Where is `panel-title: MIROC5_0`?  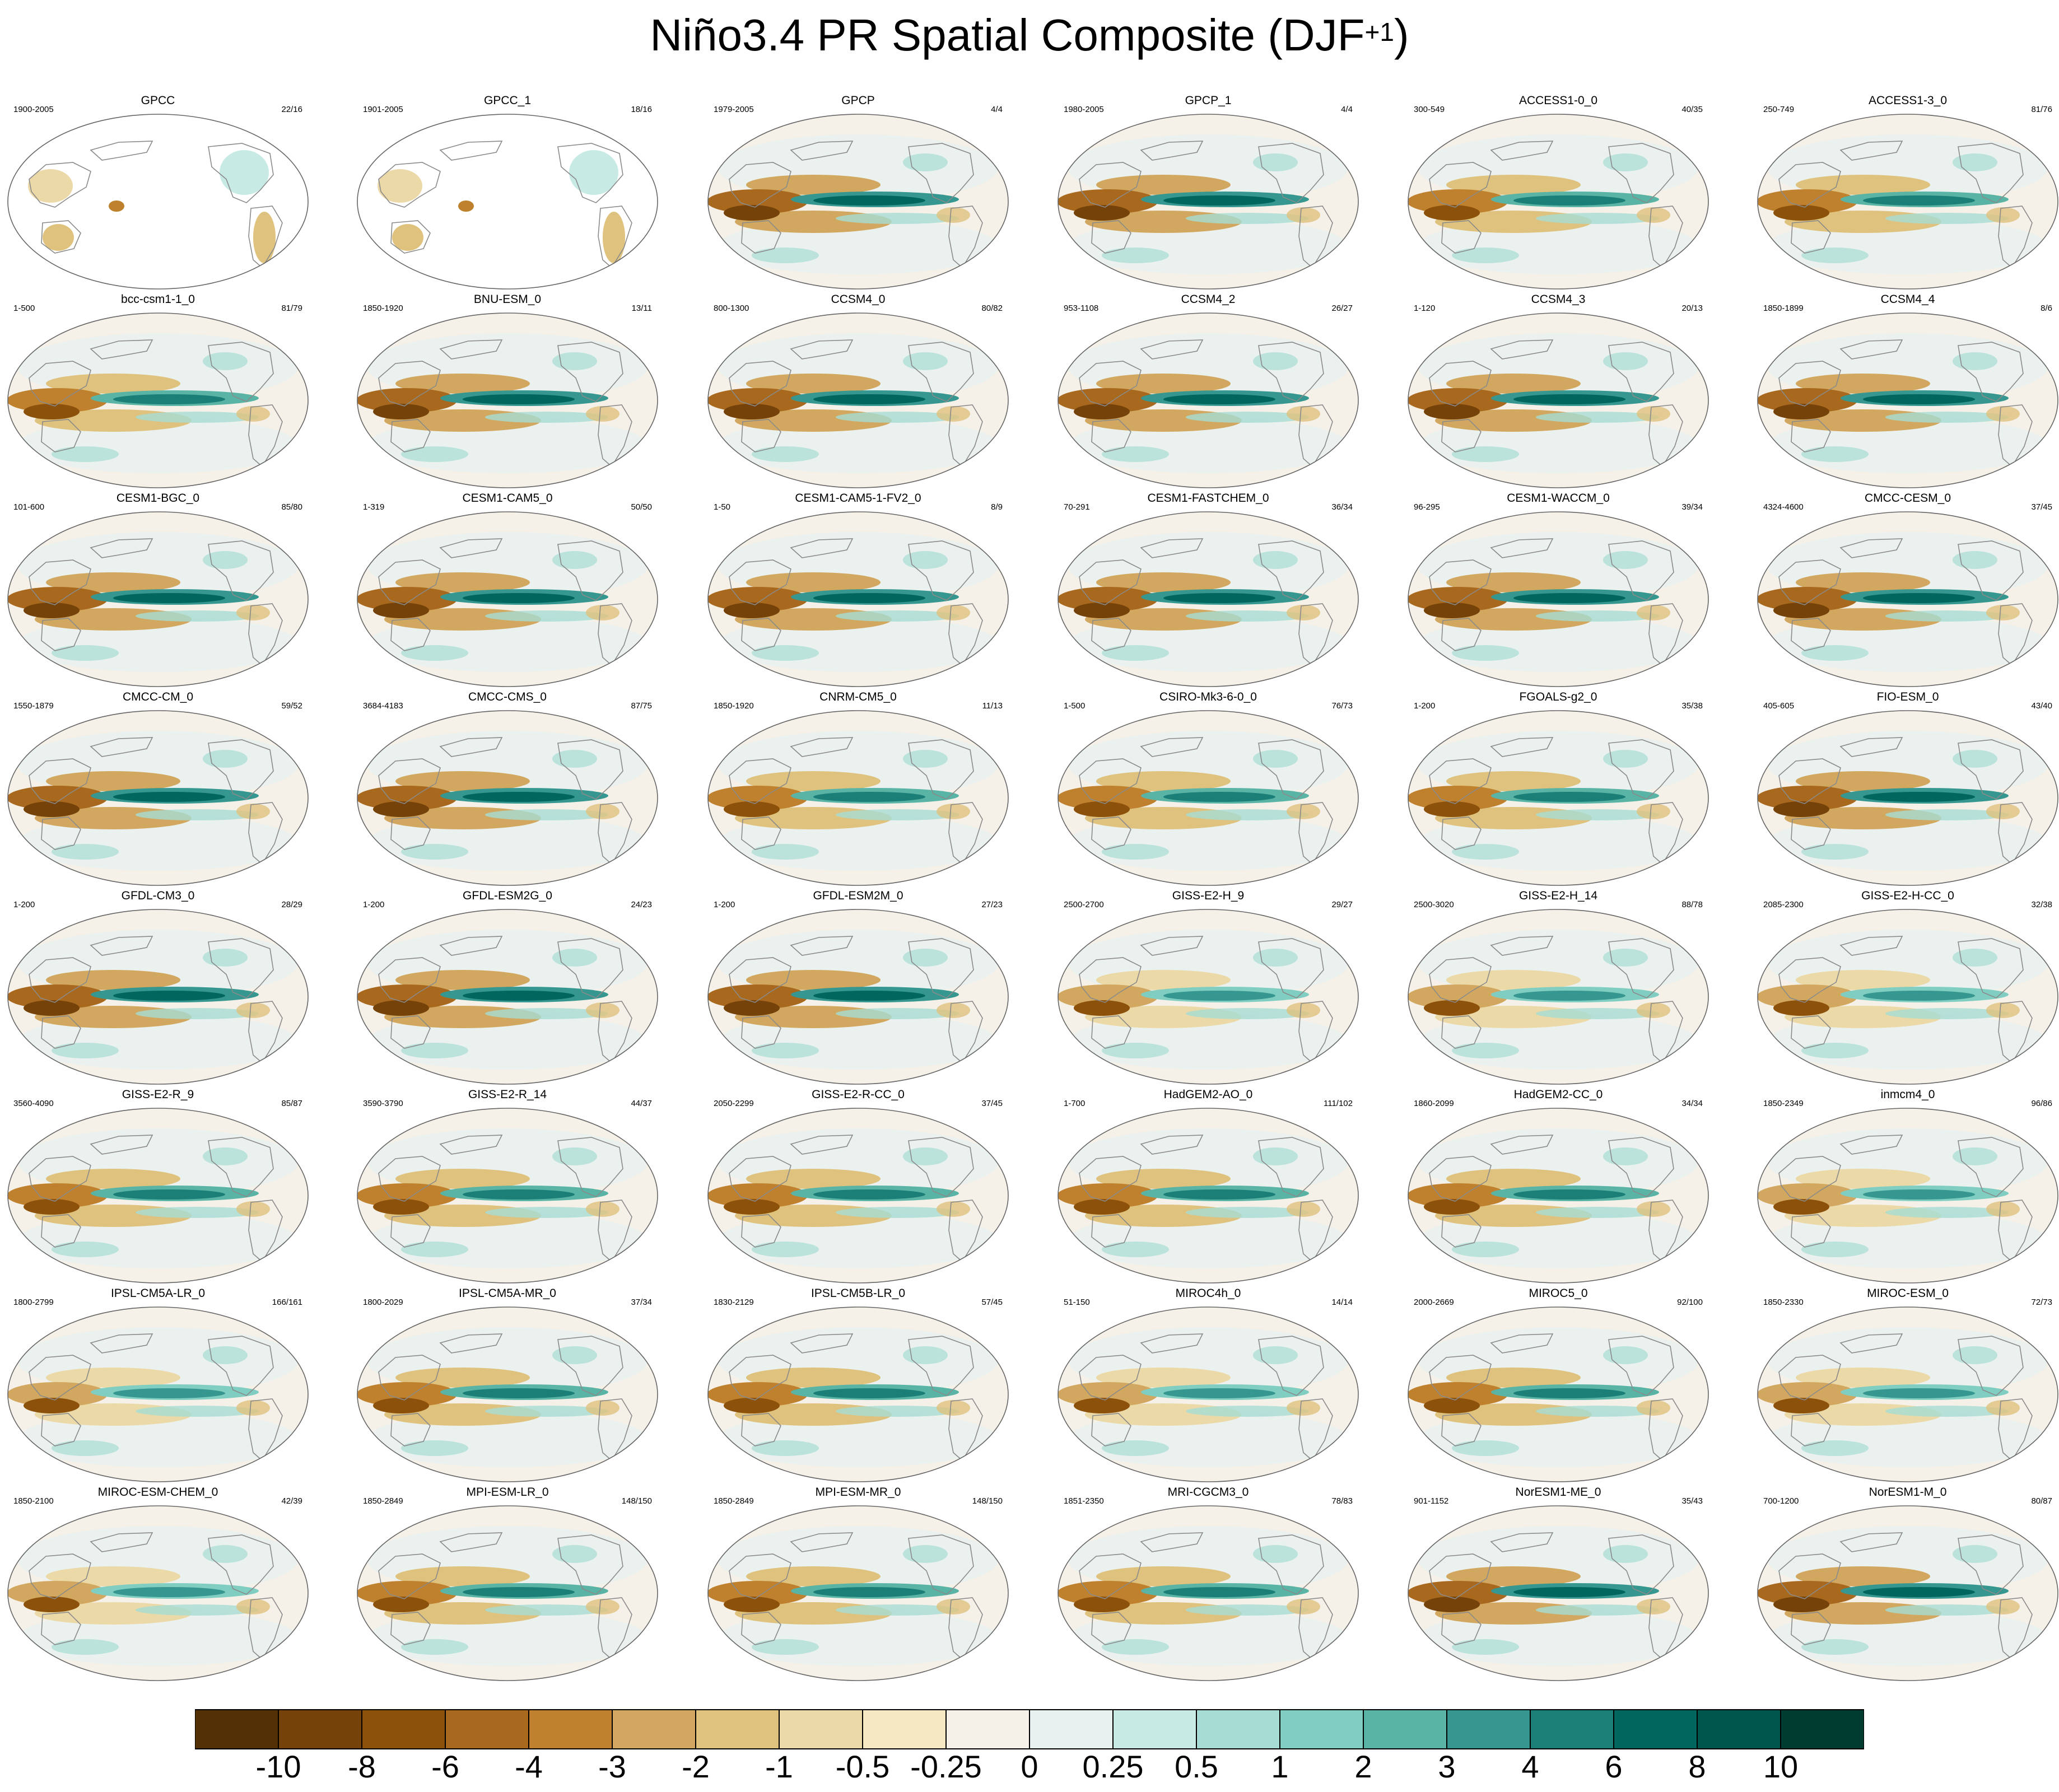
panel-title: MIROC5_0 is located at coordinates (1558, 1294).